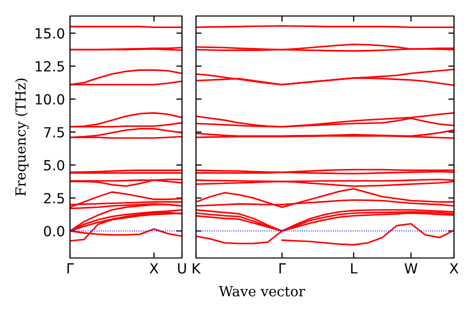 The height and width of the screenshot is (310, 474). What do you see at coordinates (54, 198) in the screenshot?
I see `y-tick-label: 2.5` at bounding box center [54, 198].